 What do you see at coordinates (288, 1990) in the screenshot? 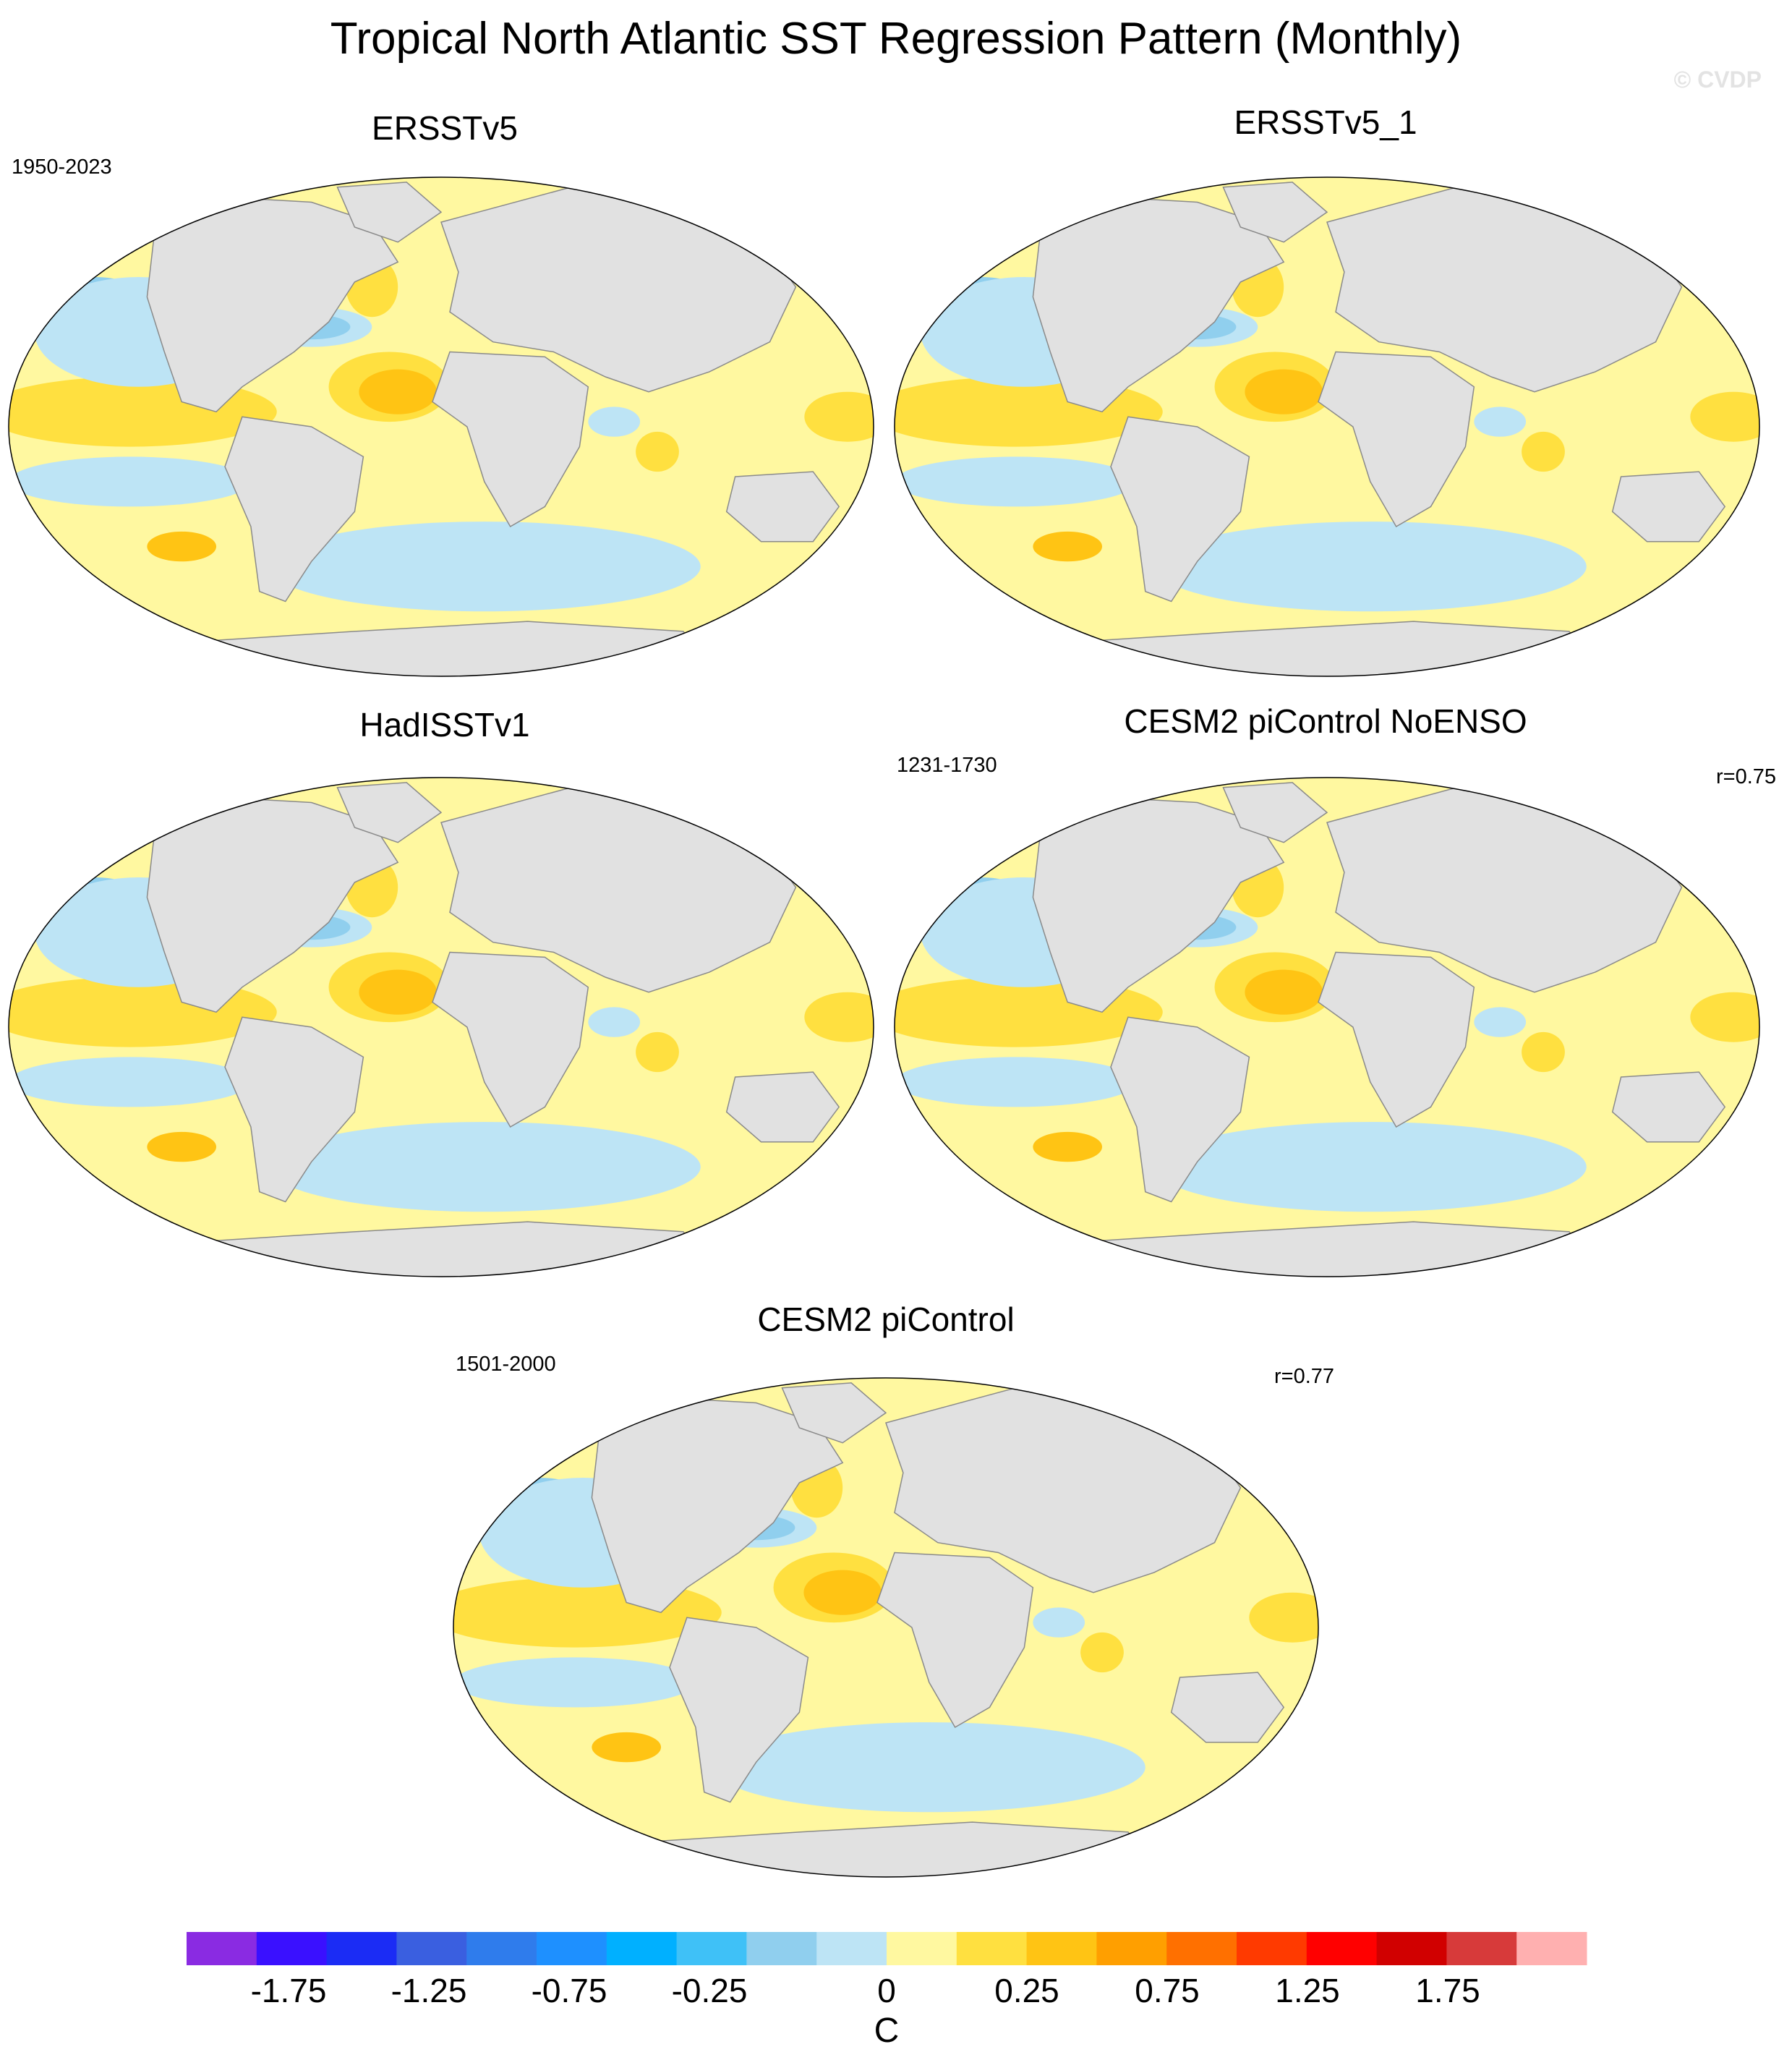
I see `colorbar-tick-label: -1.75` at bounding box center [288, 1990].